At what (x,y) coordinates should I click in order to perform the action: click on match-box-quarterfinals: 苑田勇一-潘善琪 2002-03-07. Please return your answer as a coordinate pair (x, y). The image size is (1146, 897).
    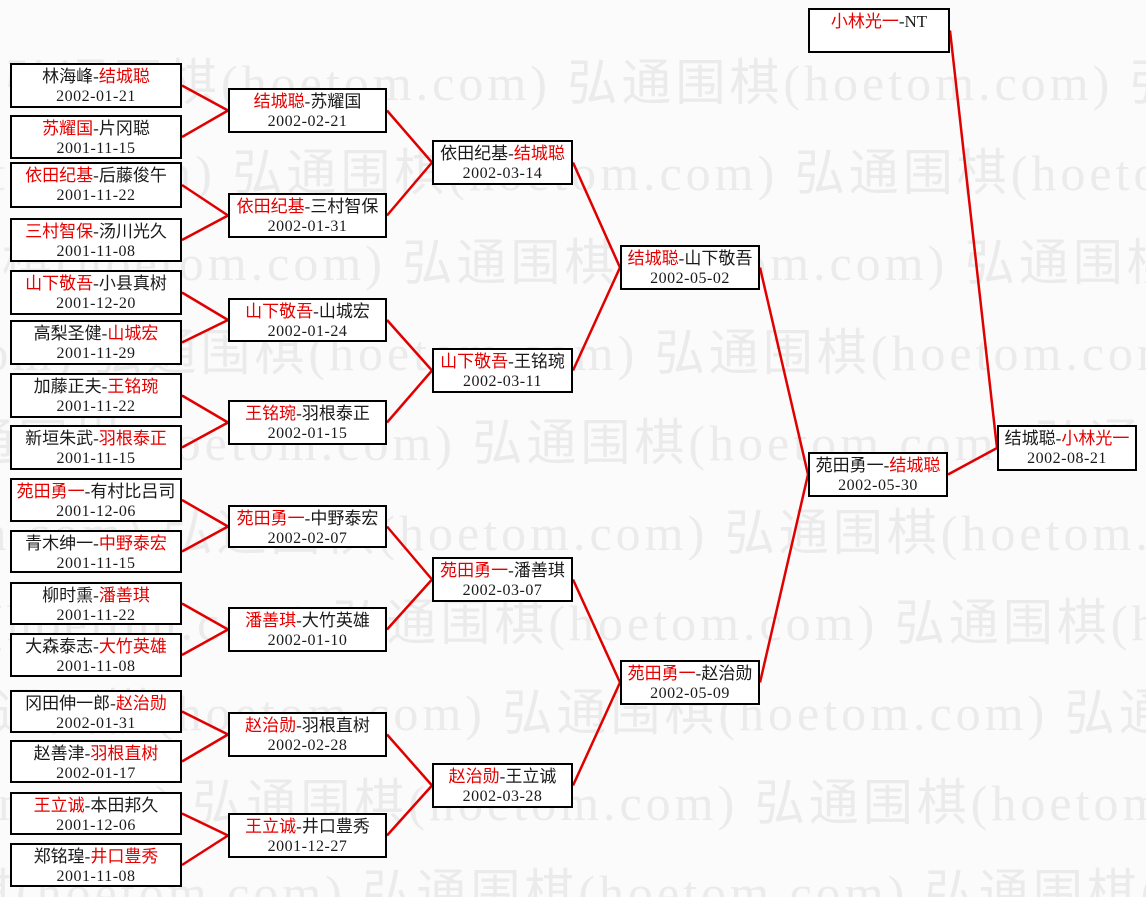
    Looking at the image, I should click on (502, 579).